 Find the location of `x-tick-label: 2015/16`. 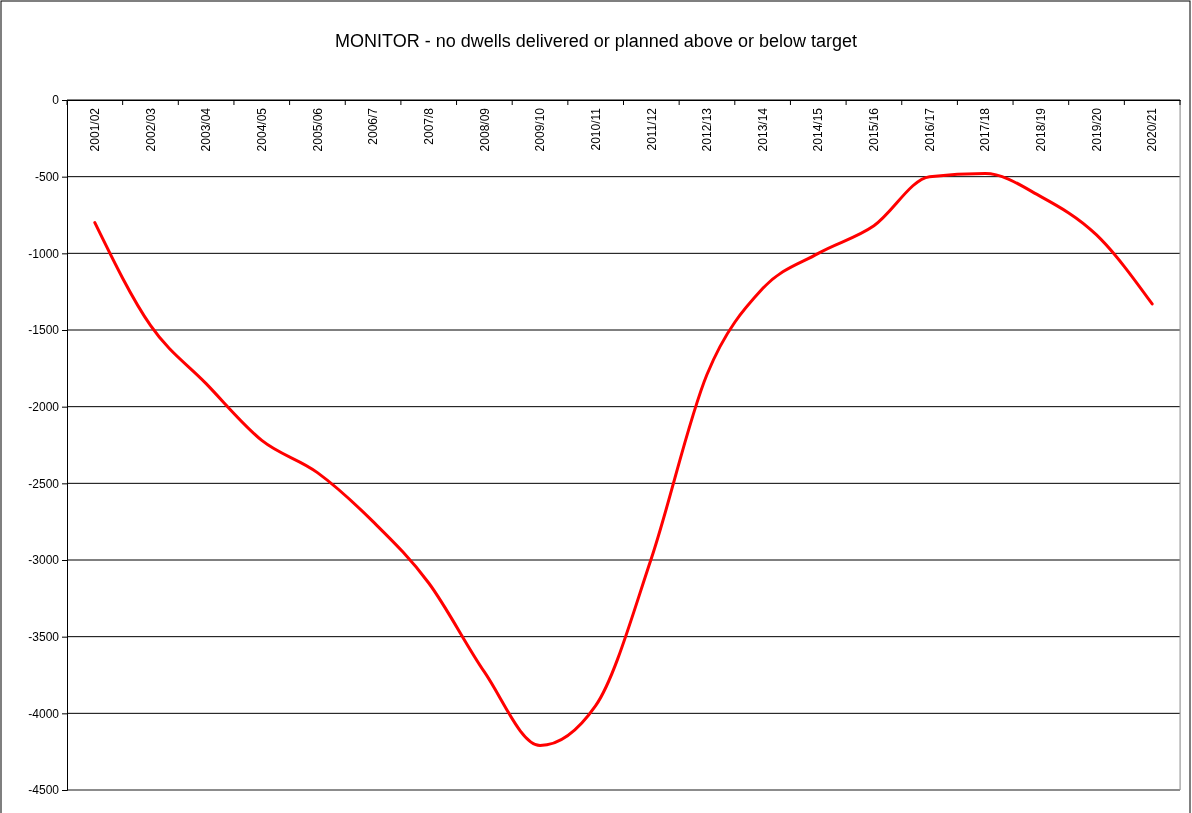

x-tick-label: 2015/16 is located at coordinates (874, 129).